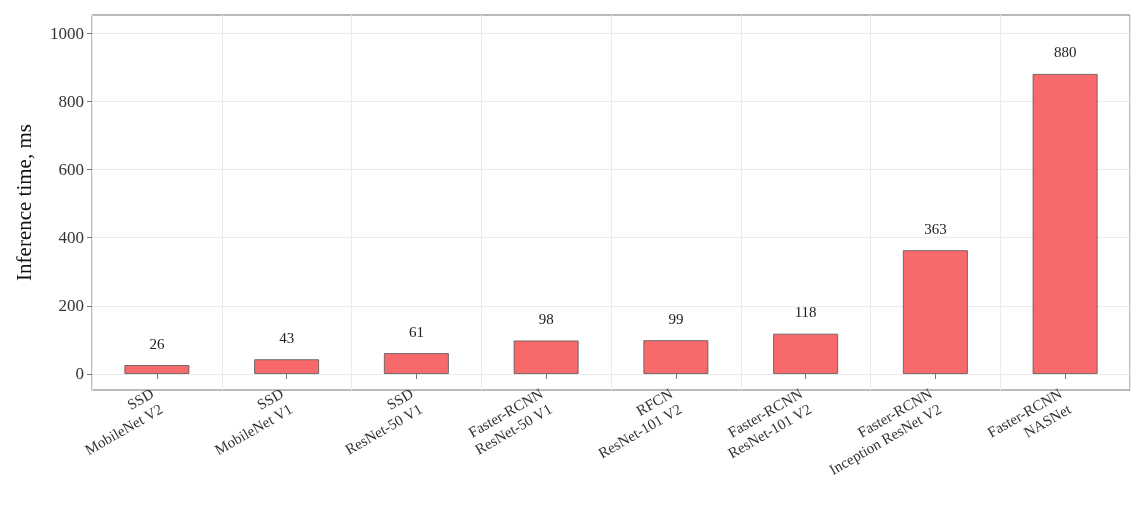 The width and height of the screenshot is (1134, 518). What do you see at coordinates (71, 238) in the screenshot?
I see `y-tick-label: 400` at bounding box center [71, 238].